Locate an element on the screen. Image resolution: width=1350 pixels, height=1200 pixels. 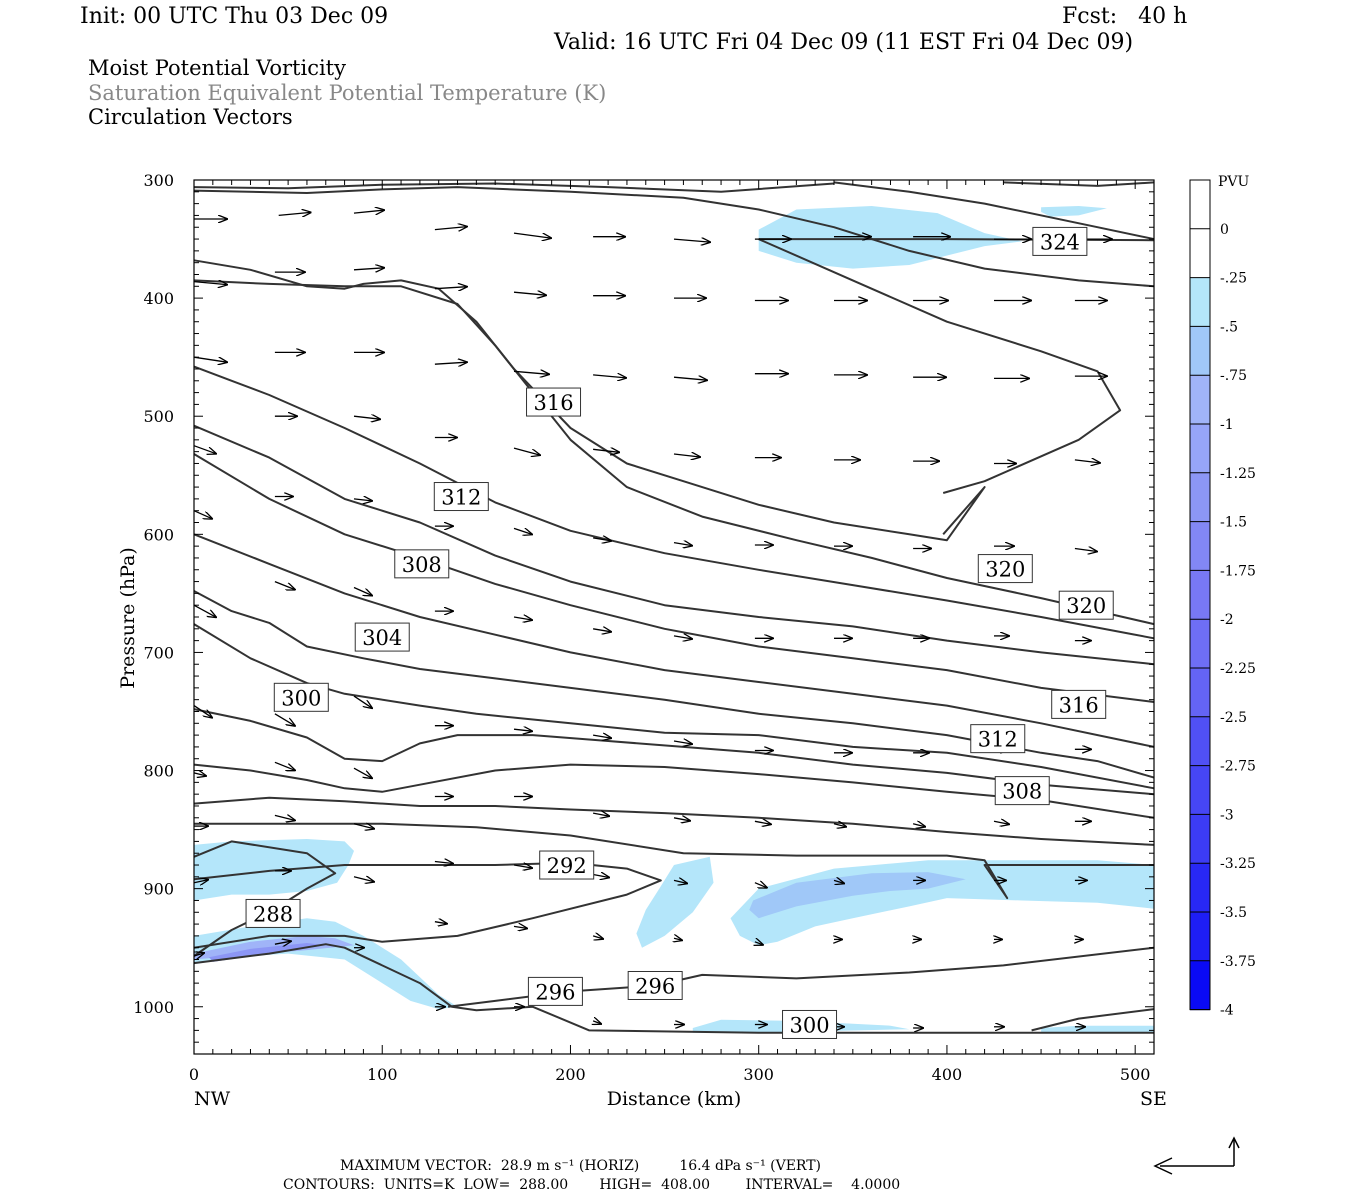
colorbar-label: -2.25 is located at coordinates (1238, 669).